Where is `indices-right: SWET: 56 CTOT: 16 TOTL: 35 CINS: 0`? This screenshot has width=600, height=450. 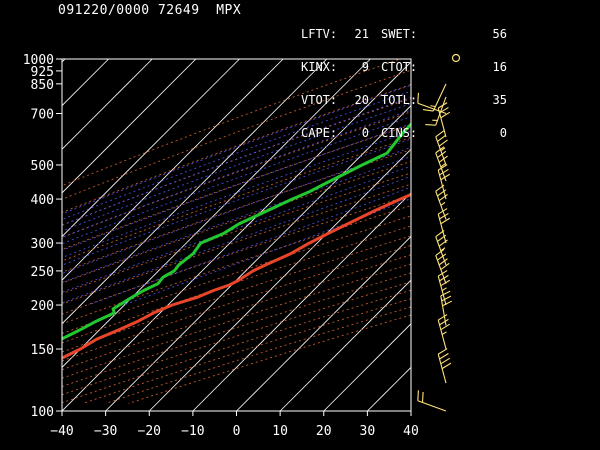 indices-right: SWET: 56 CTOT: 16 TOTL: 35 CINS: 0 is located at coordinates (444, 78).